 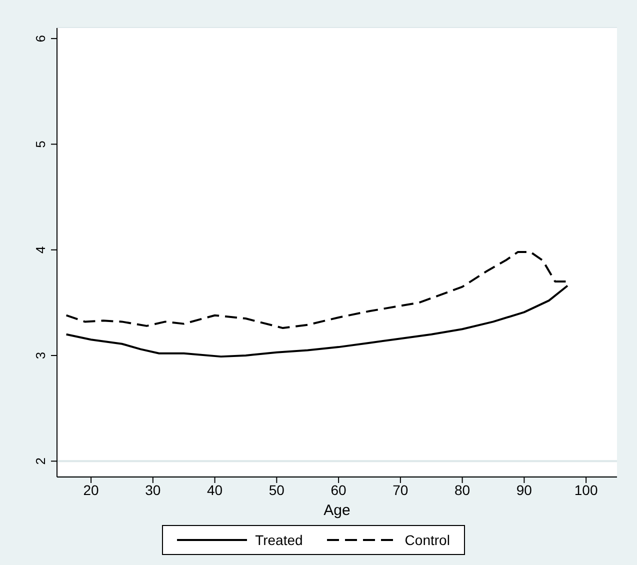 I want to click on x-tick-label: 20, so click(x=91, y=490).